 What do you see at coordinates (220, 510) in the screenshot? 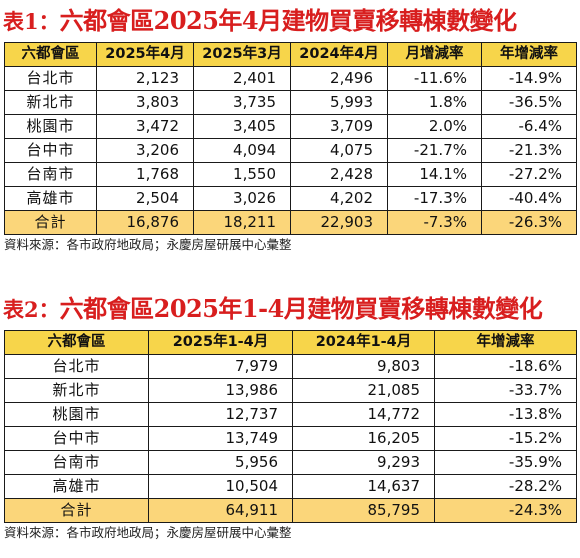
I see `total-value-cell: 64,911` at bounding box center [220, 510].